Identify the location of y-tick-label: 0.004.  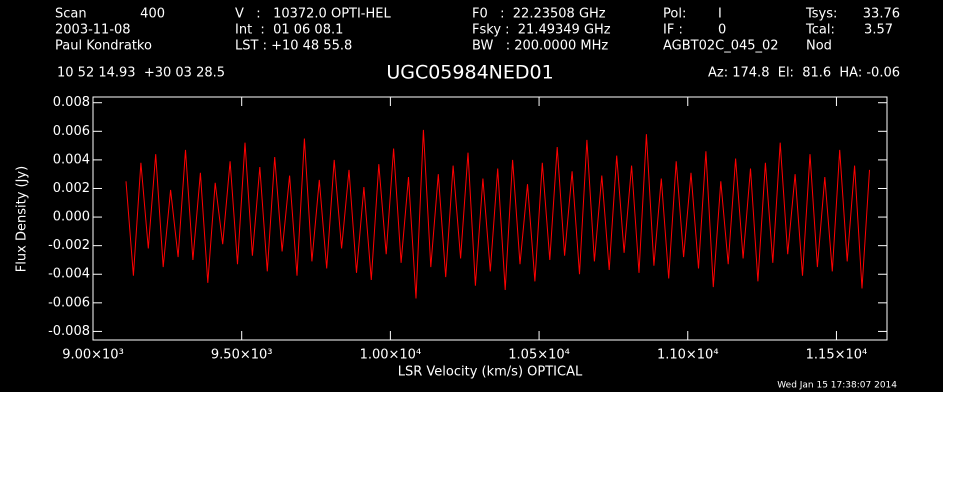
(71, 159).